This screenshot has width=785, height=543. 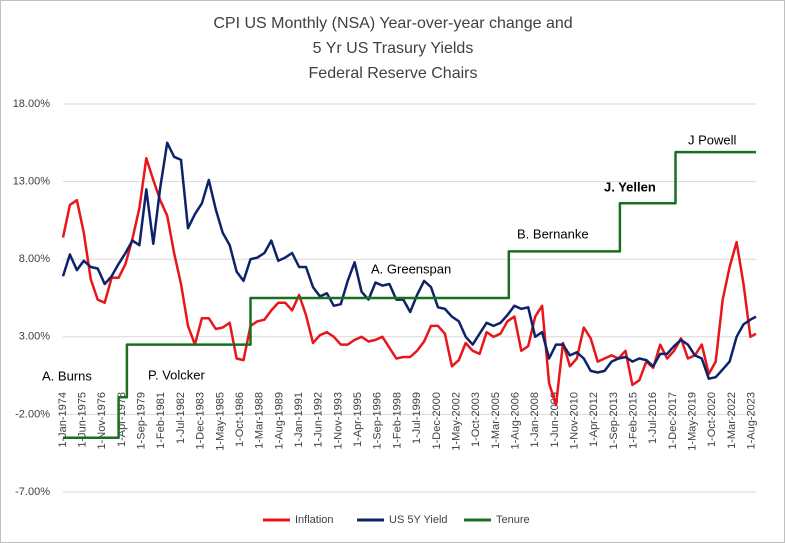 What do you see at coordinates (83, 420) in the screenshot?
I see `x-tick-label: 1-Jun-1975` at bounding box center [83, 420].